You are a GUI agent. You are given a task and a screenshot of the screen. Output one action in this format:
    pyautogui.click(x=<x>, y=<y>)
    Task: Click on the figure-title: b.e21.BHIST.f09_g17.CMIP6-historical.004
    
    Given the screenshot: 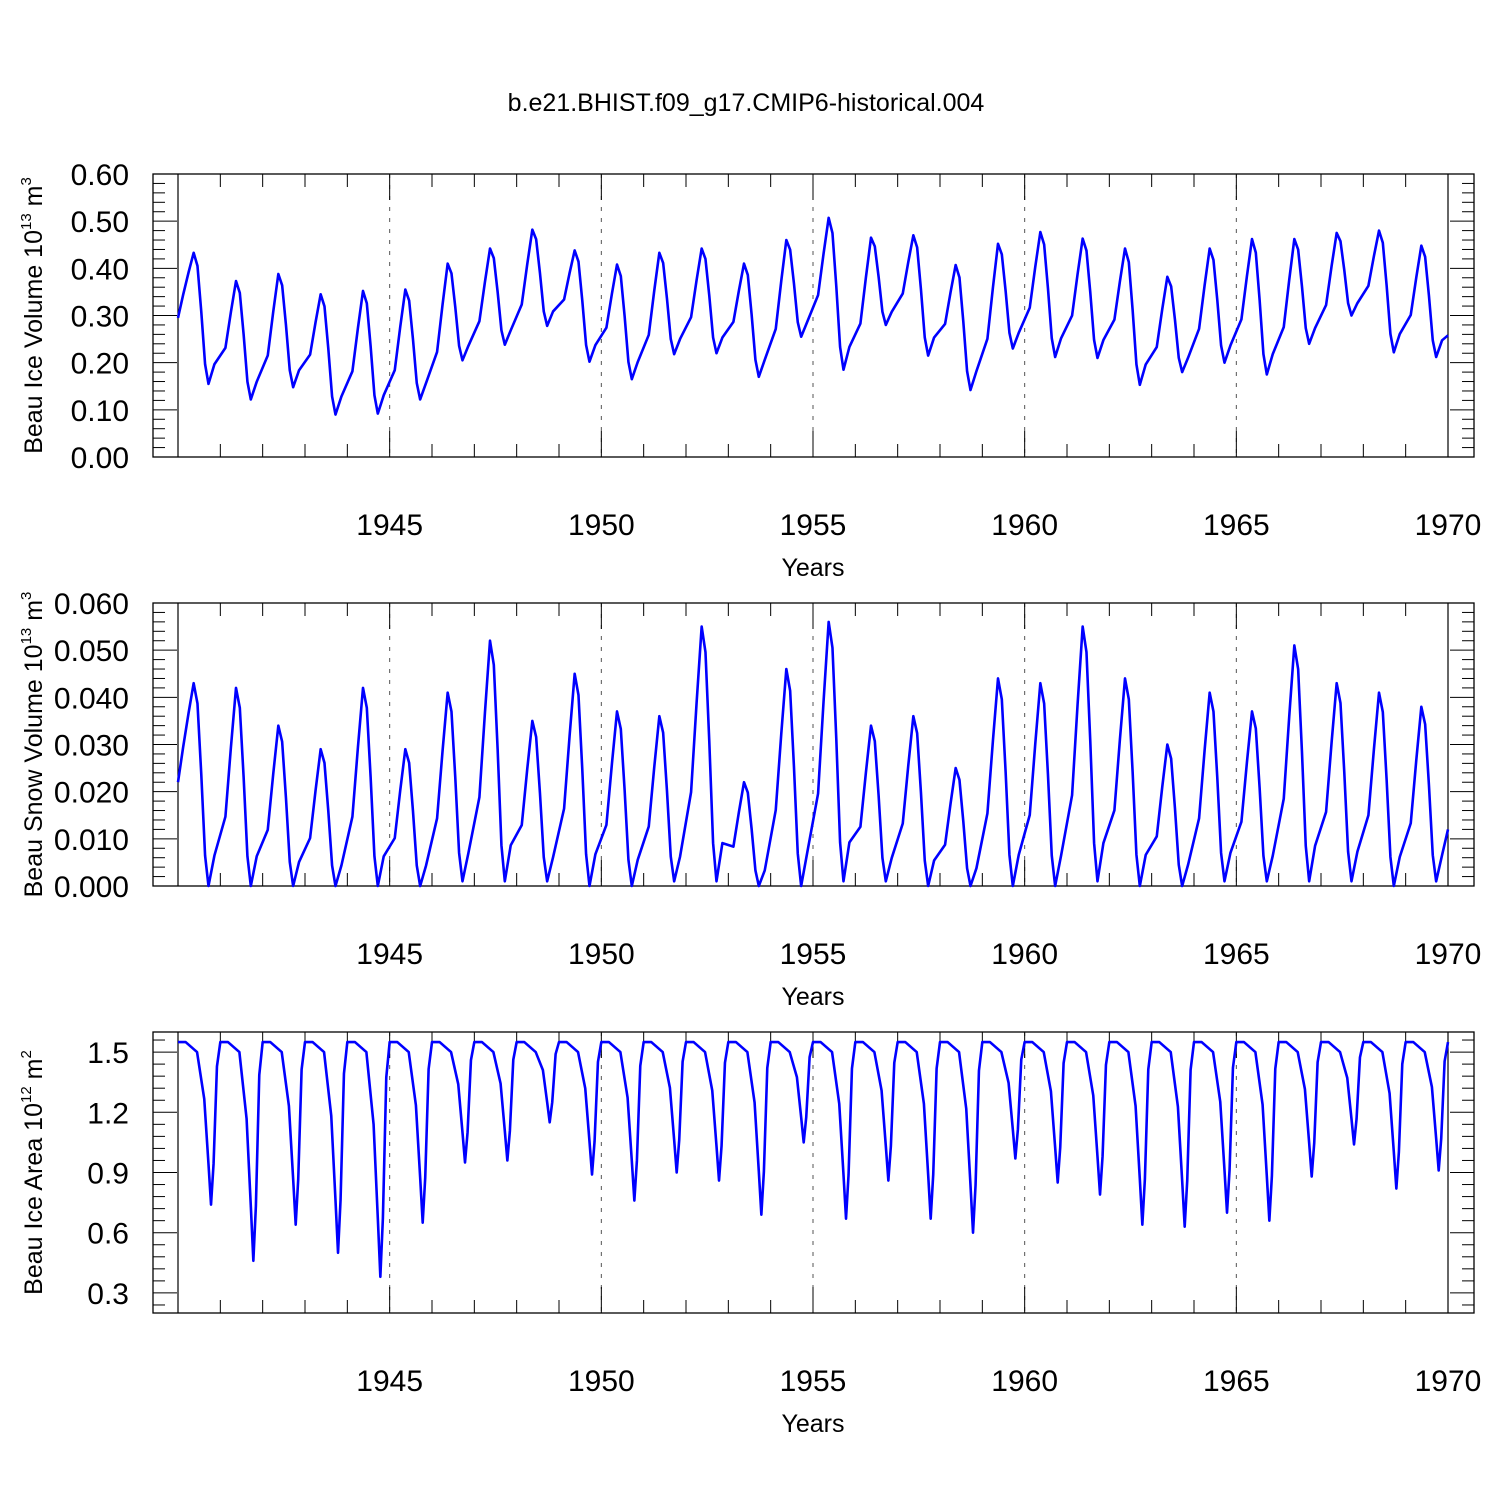 What is the action you would take?
    pyautogui.click(x=746, y=103)
    